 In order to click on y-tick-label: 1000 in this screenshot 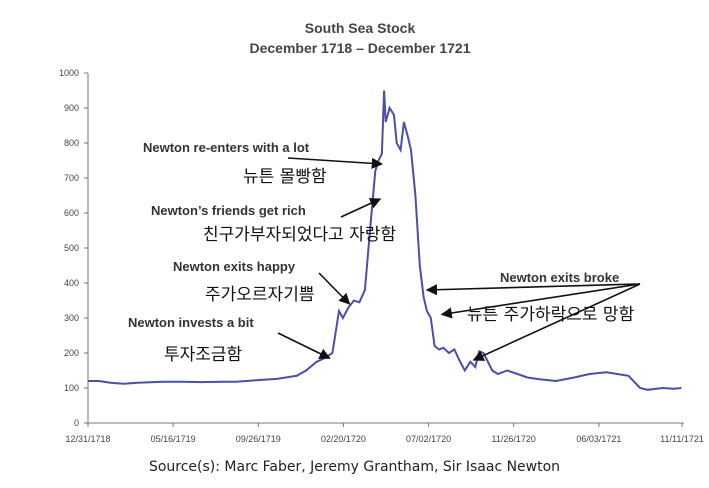, I will do `click(69, 73)`.